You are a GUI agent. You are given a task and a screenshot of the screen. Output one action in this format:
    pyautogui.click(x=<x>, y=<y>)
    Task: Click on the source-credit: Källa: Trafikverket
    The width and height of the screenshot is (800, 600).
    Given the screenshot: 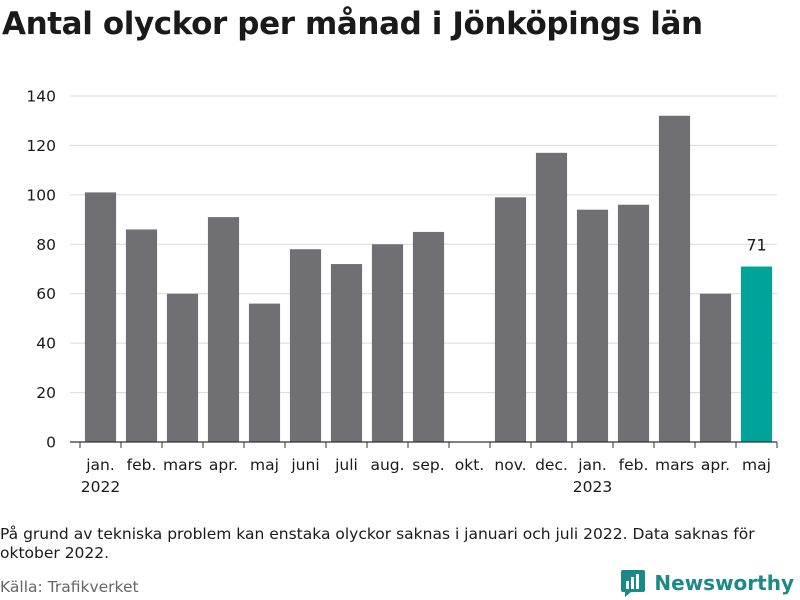 What is the action you would take?
    pyautogui.click(x=69, y=587)
    